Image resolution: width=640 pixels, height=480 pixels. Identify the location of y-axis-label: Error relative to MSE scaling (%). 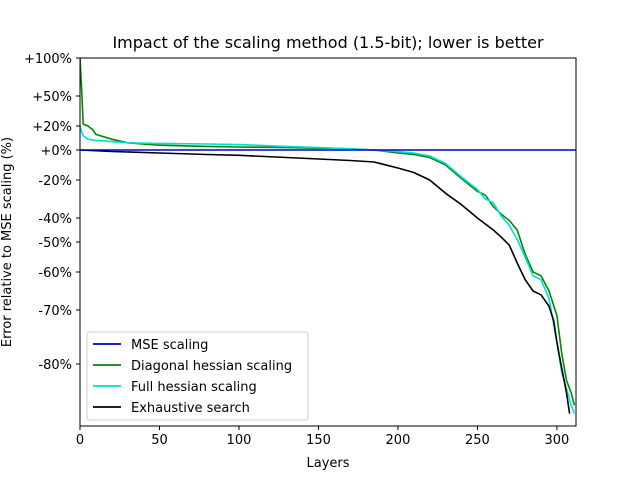
(7, 242).